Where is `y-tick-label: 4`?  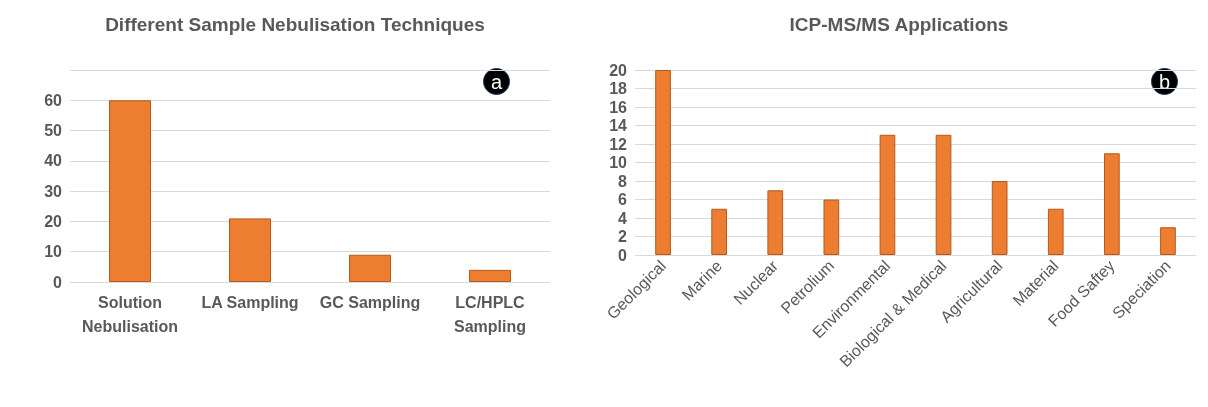 y-tick-label: 4 is located at coordinates (623, 218).